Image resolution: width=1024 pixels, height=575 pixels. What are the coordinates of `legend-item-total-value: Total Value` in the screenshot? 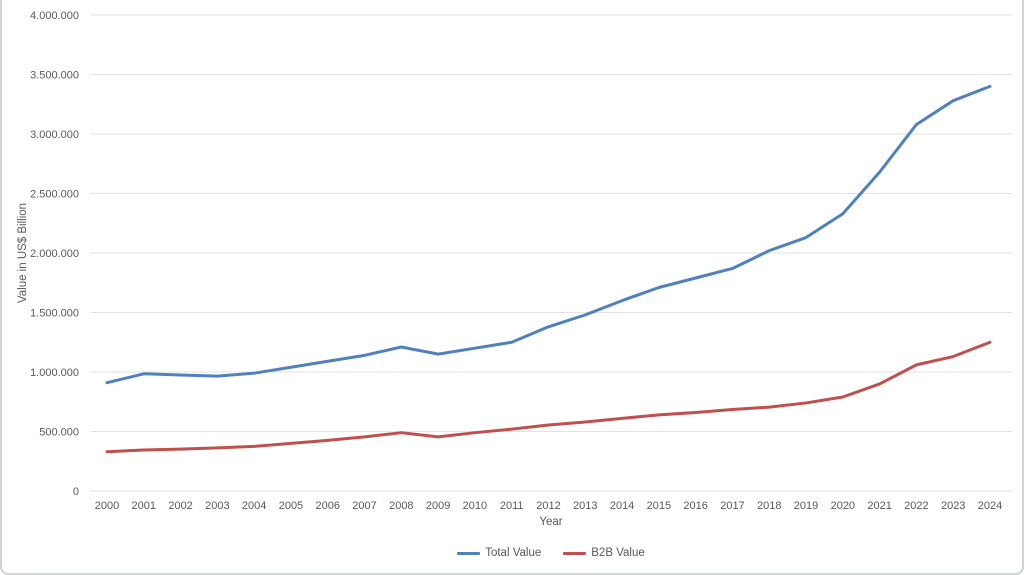 It's located at (499, 553).